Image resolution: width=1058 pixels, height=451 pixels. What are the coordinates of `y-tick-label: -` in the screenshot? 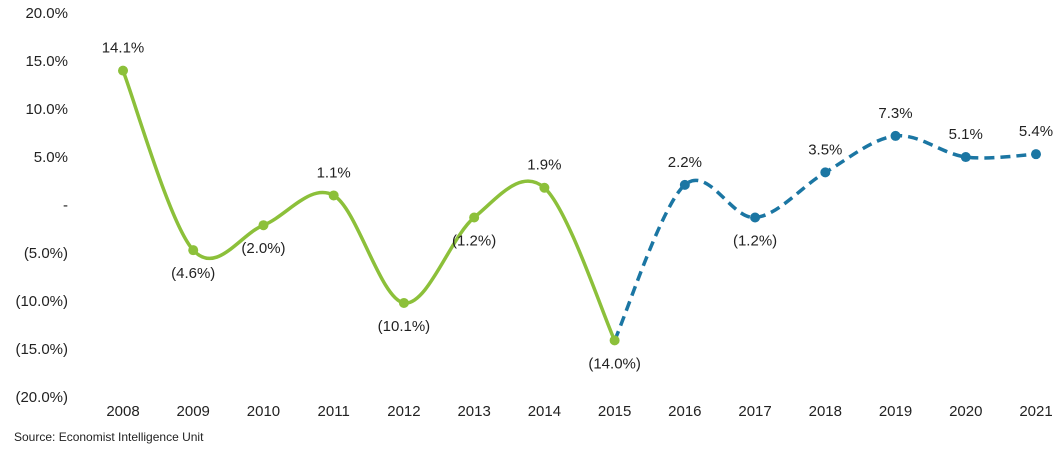 It's located at (65, 205).